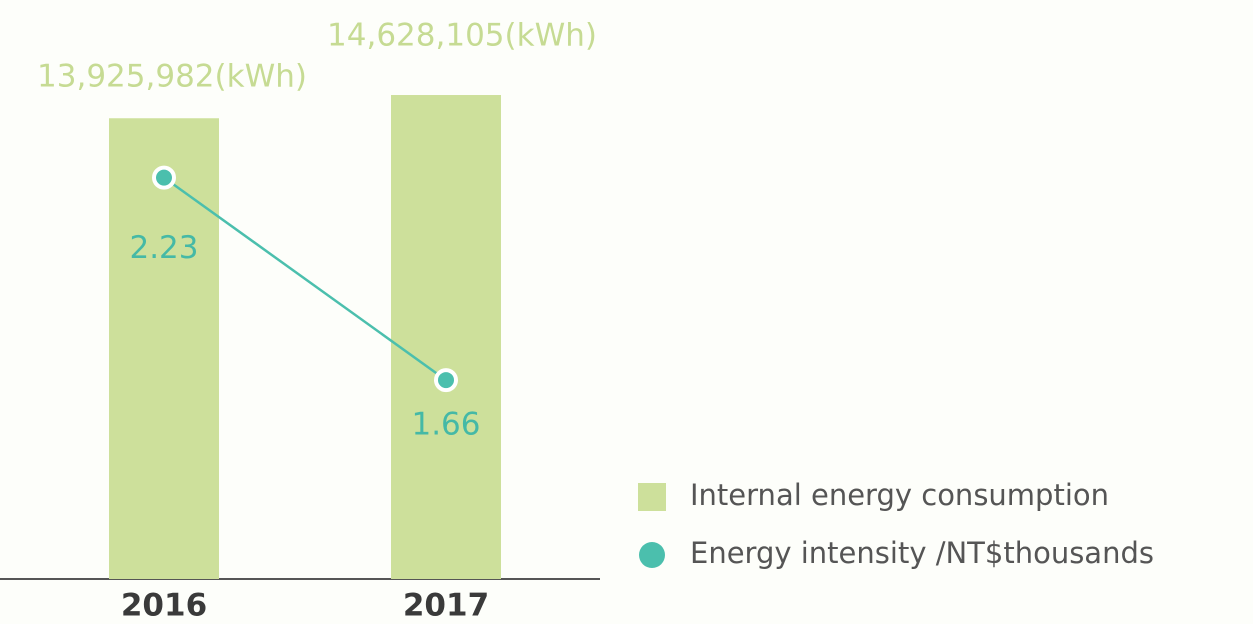  What do you see at coordinates (899, 495) in the screenshot?
I see `legend-label: Internal energy consumption` at bounding box center [899, 495].